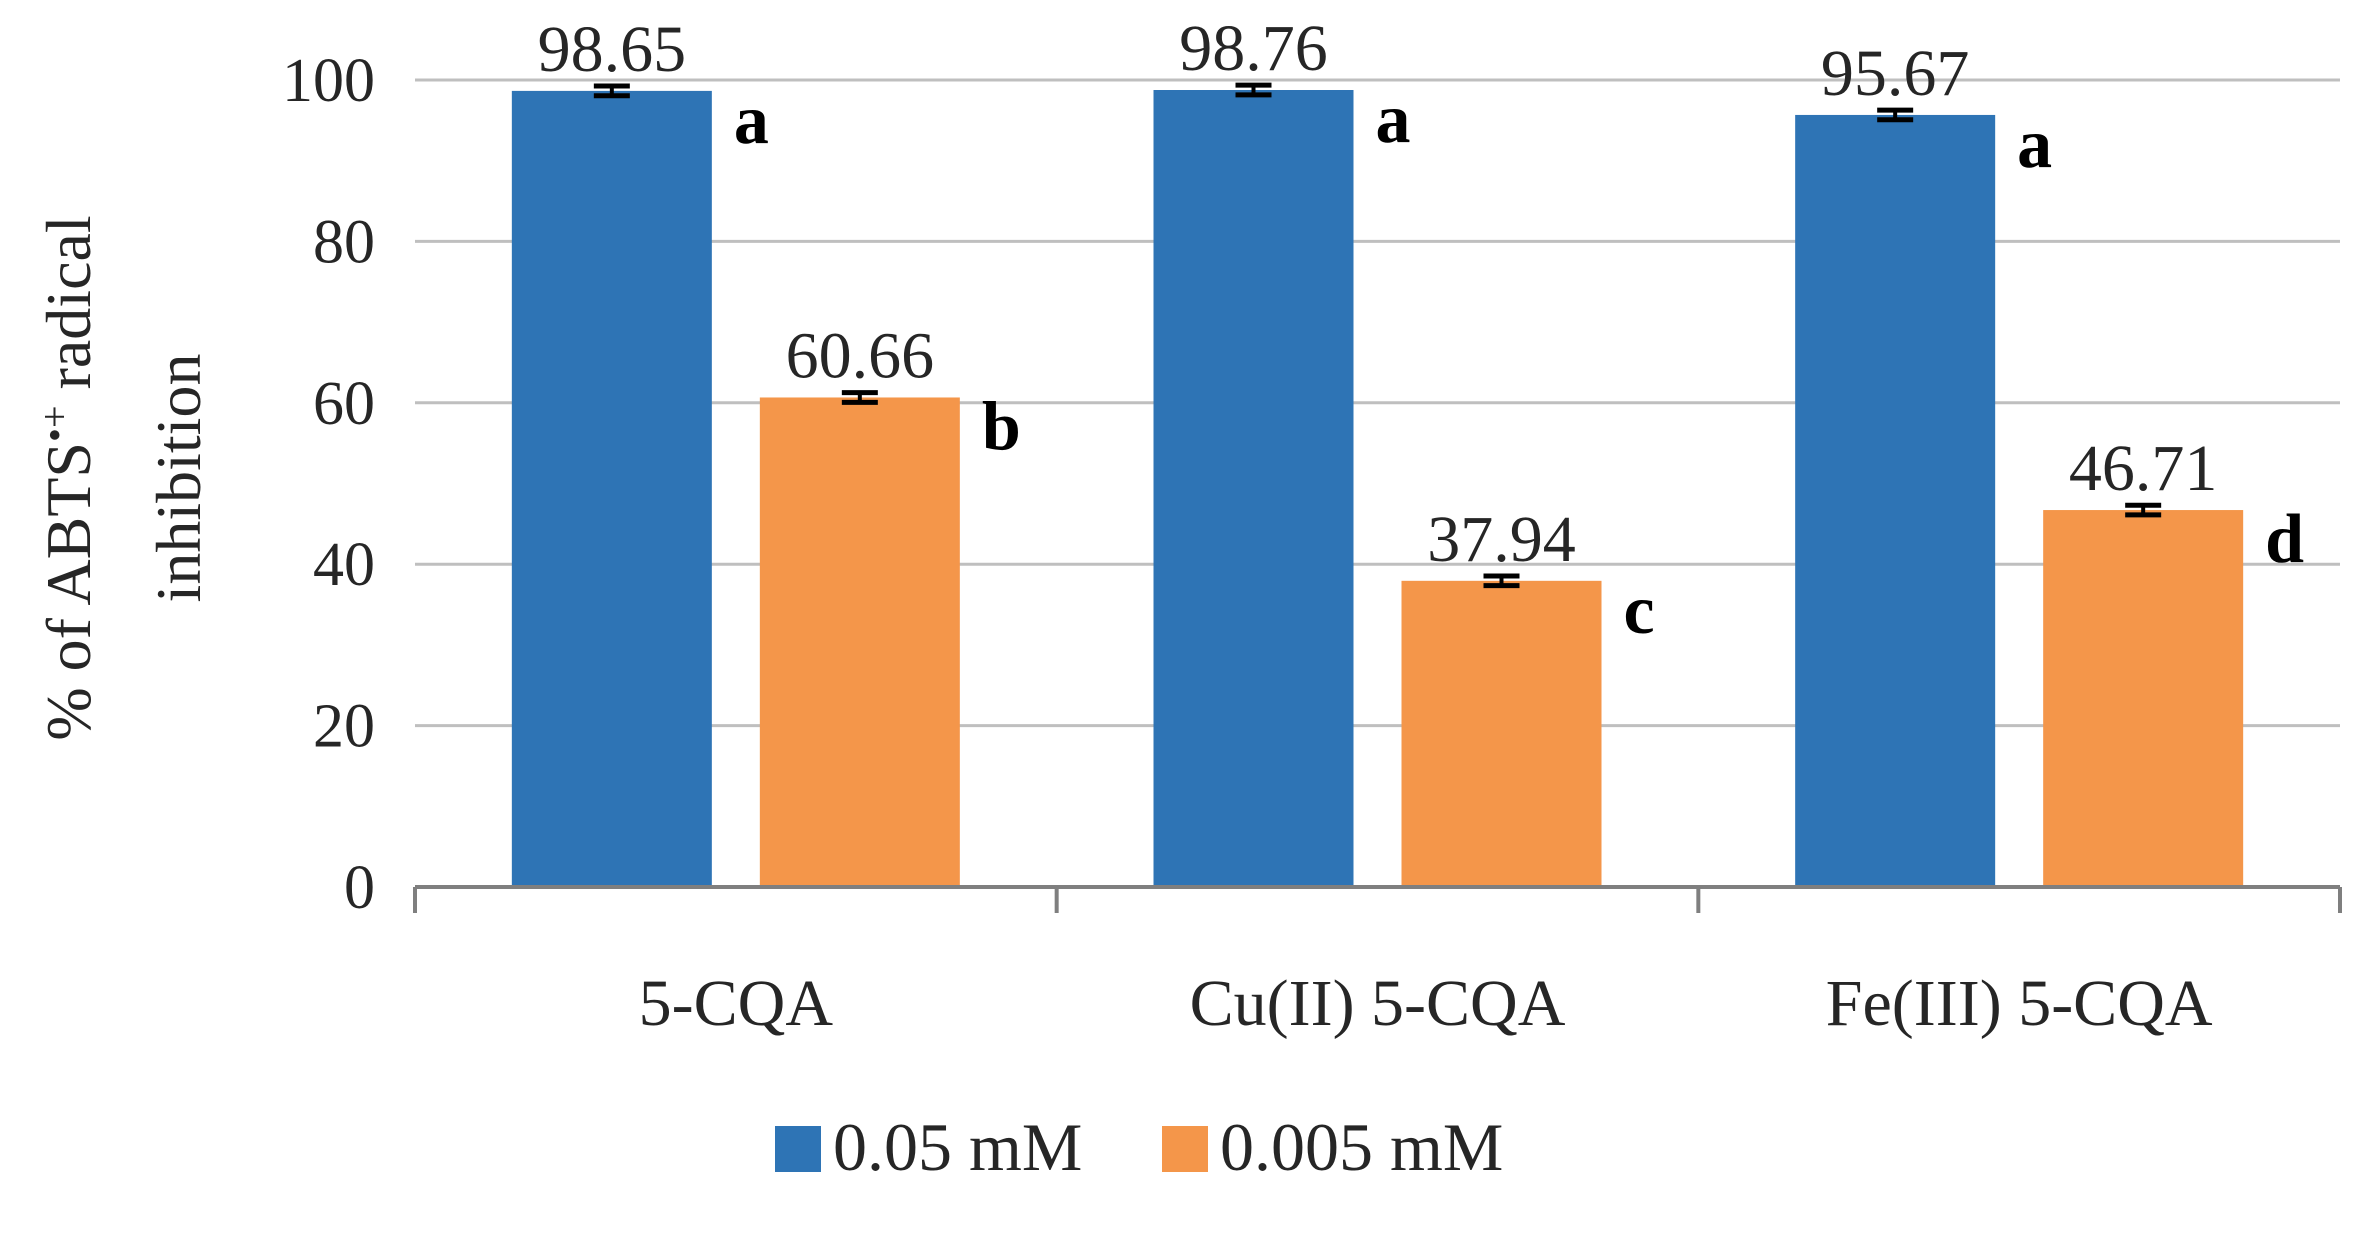 The height and width of the screenshot is (1247, 2365). I want to click on y-tick-label: 20, so click(344, 727).